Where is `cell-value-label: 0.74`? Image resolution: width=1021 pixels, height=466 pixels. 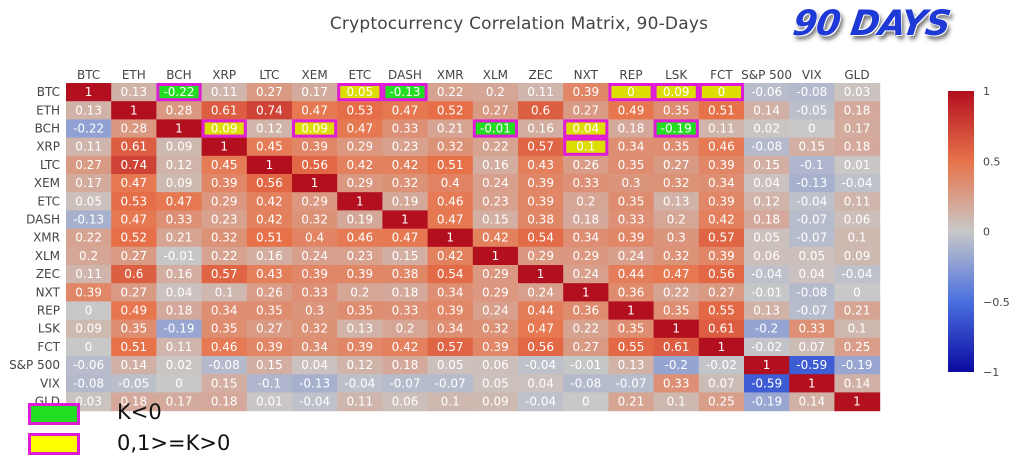
cell-value-label: 0.74 is located at coordinates (269, 110).